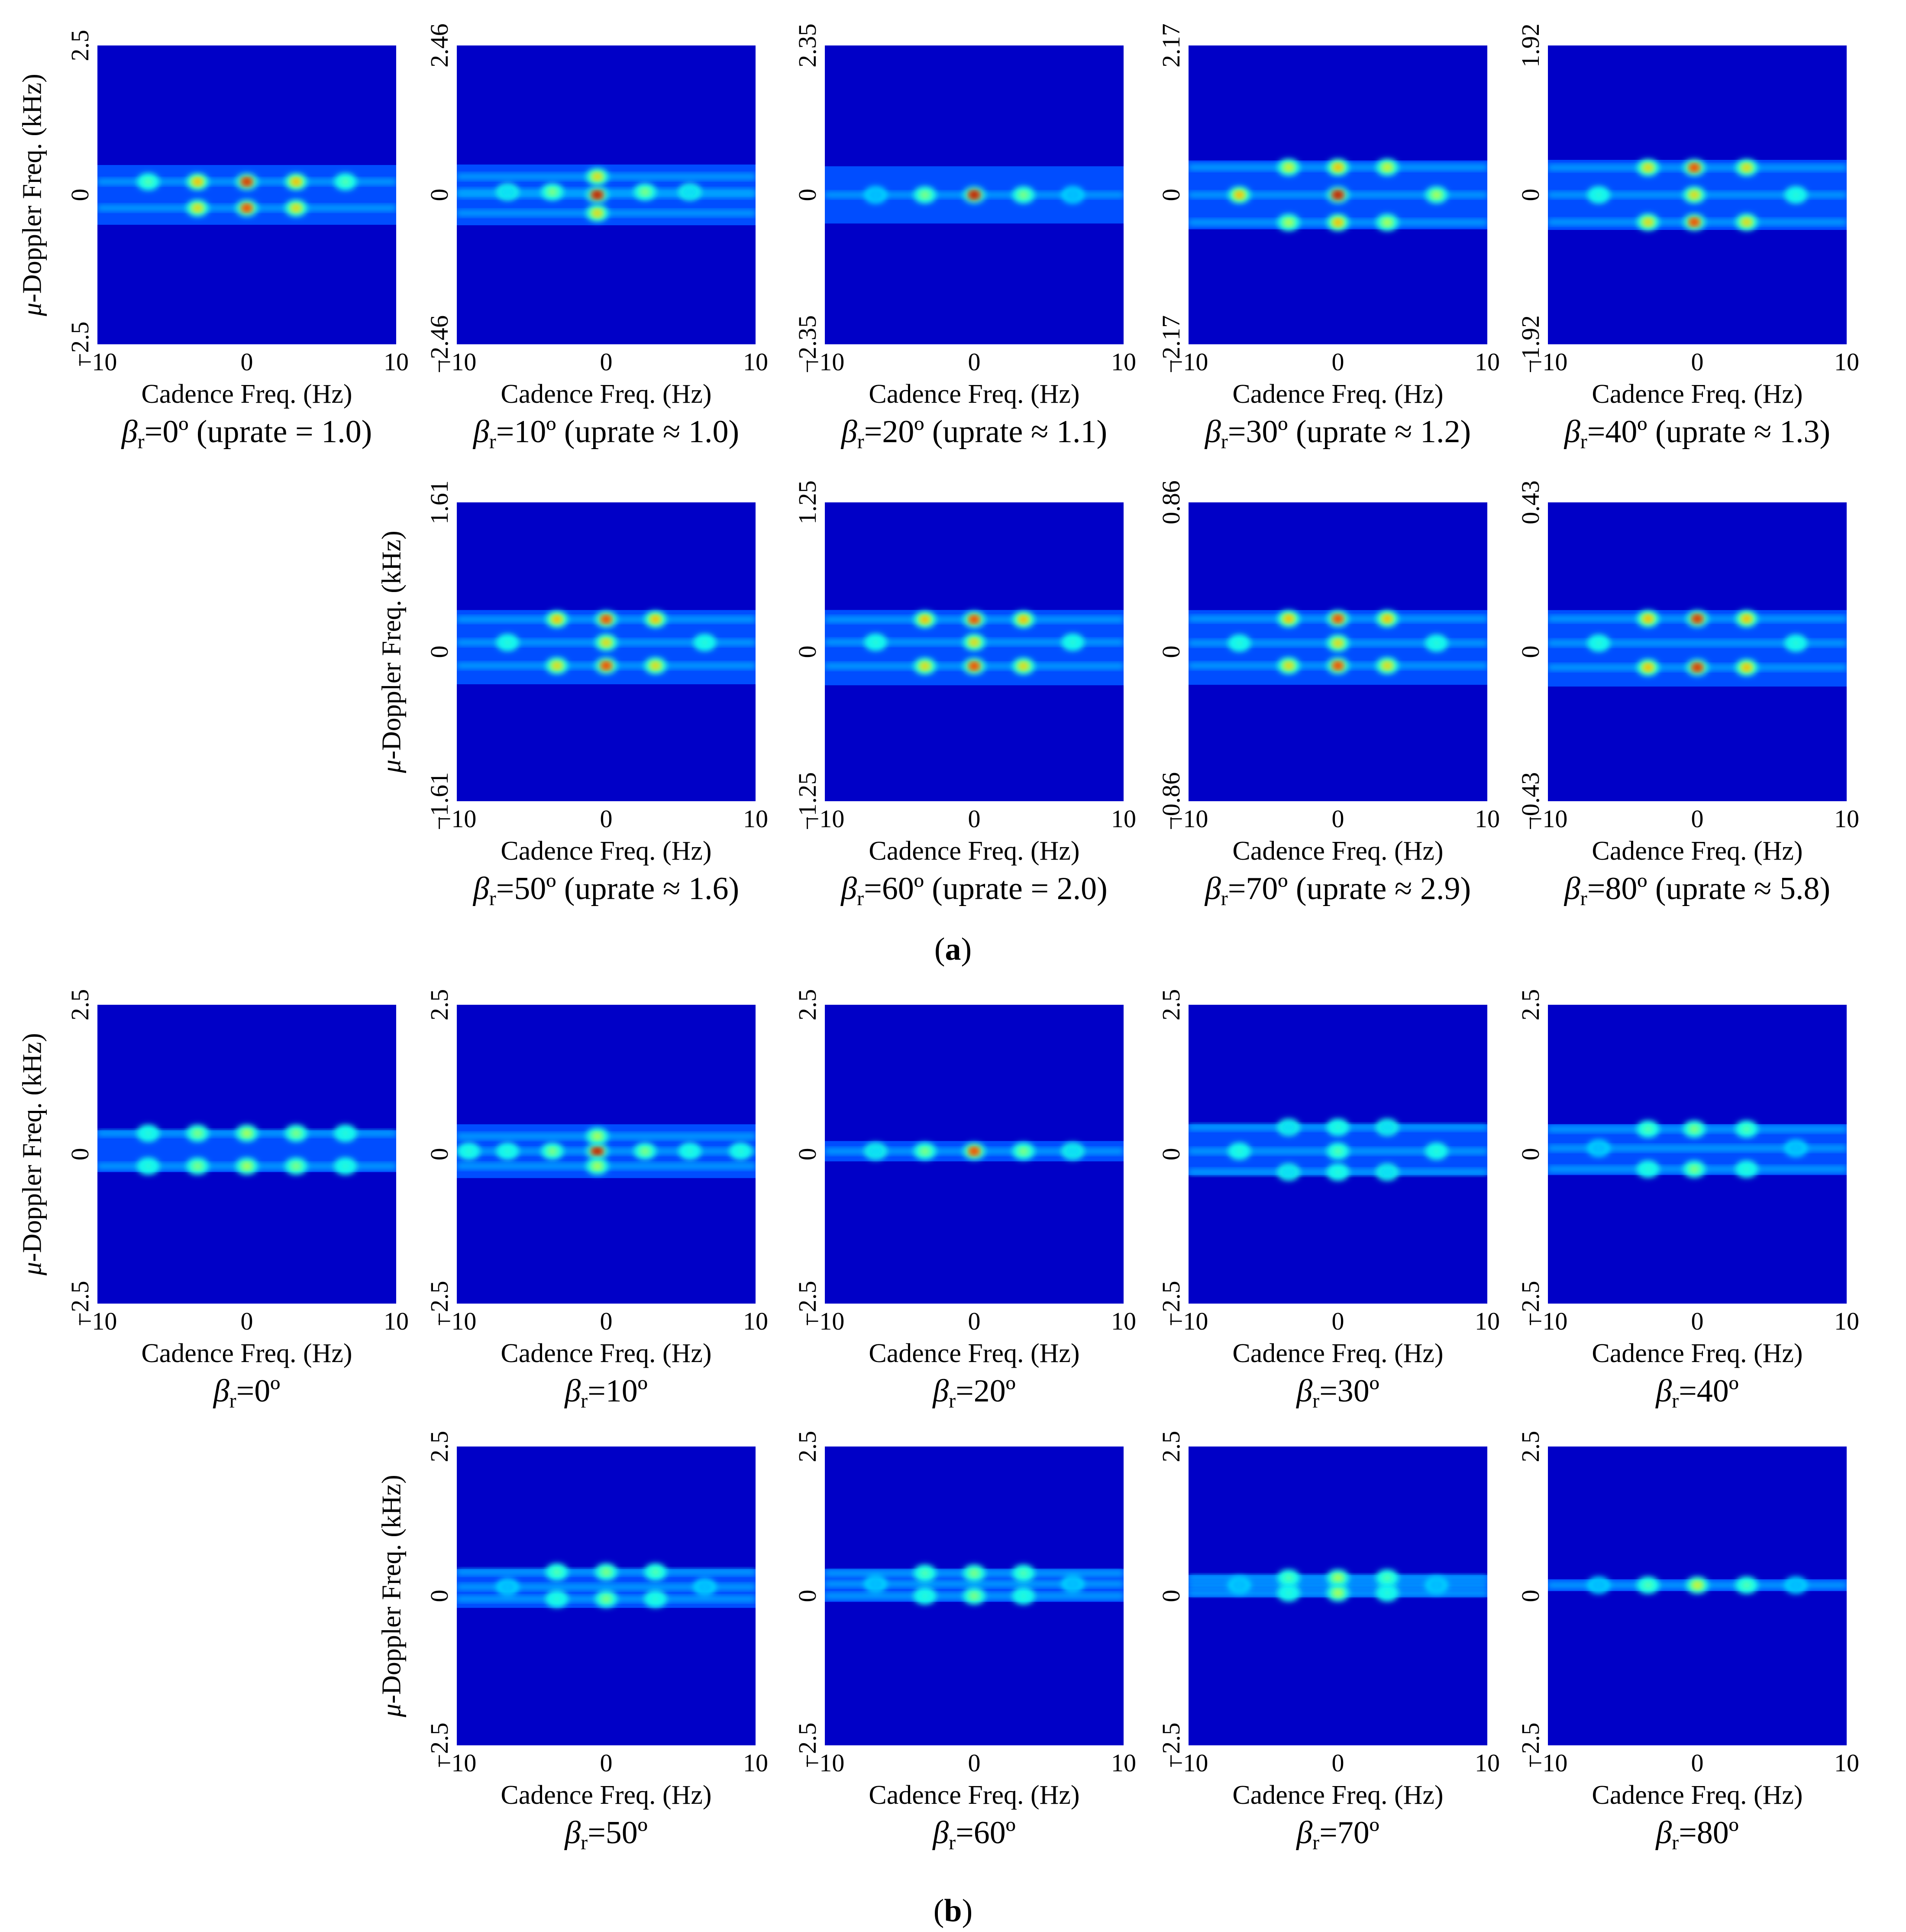  Describe the element at coordinates (974, 890) in the screenshot. I see `panel-caption: βr=60º (uprate = 2.0)` at that location.